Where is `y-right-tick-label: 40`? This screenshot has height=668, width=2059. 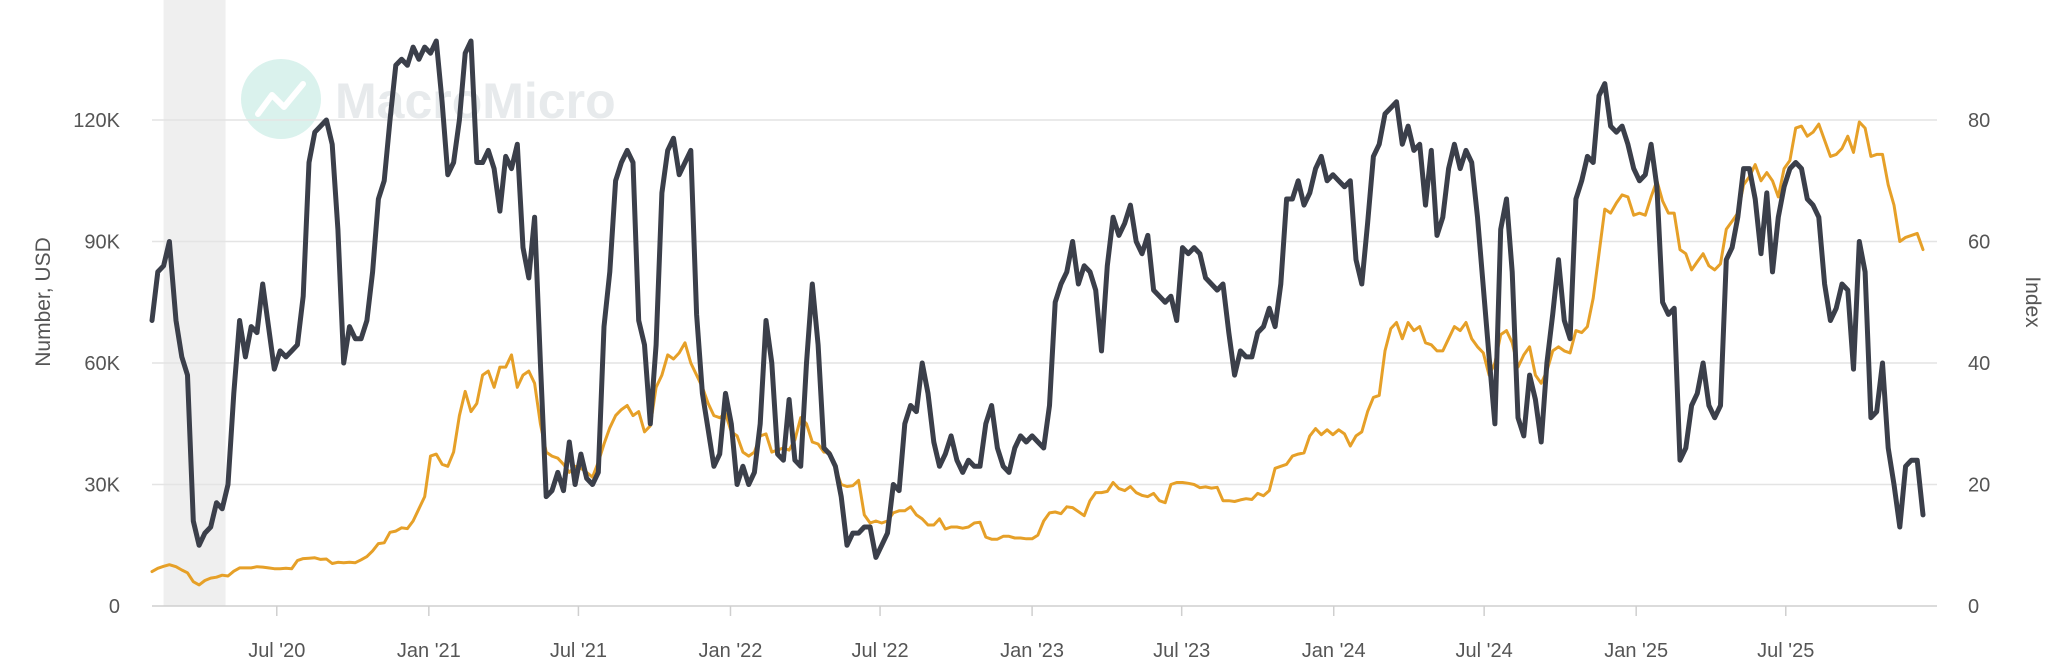
y-right-tick-label: 40 is located at coordinates (1979, 364).